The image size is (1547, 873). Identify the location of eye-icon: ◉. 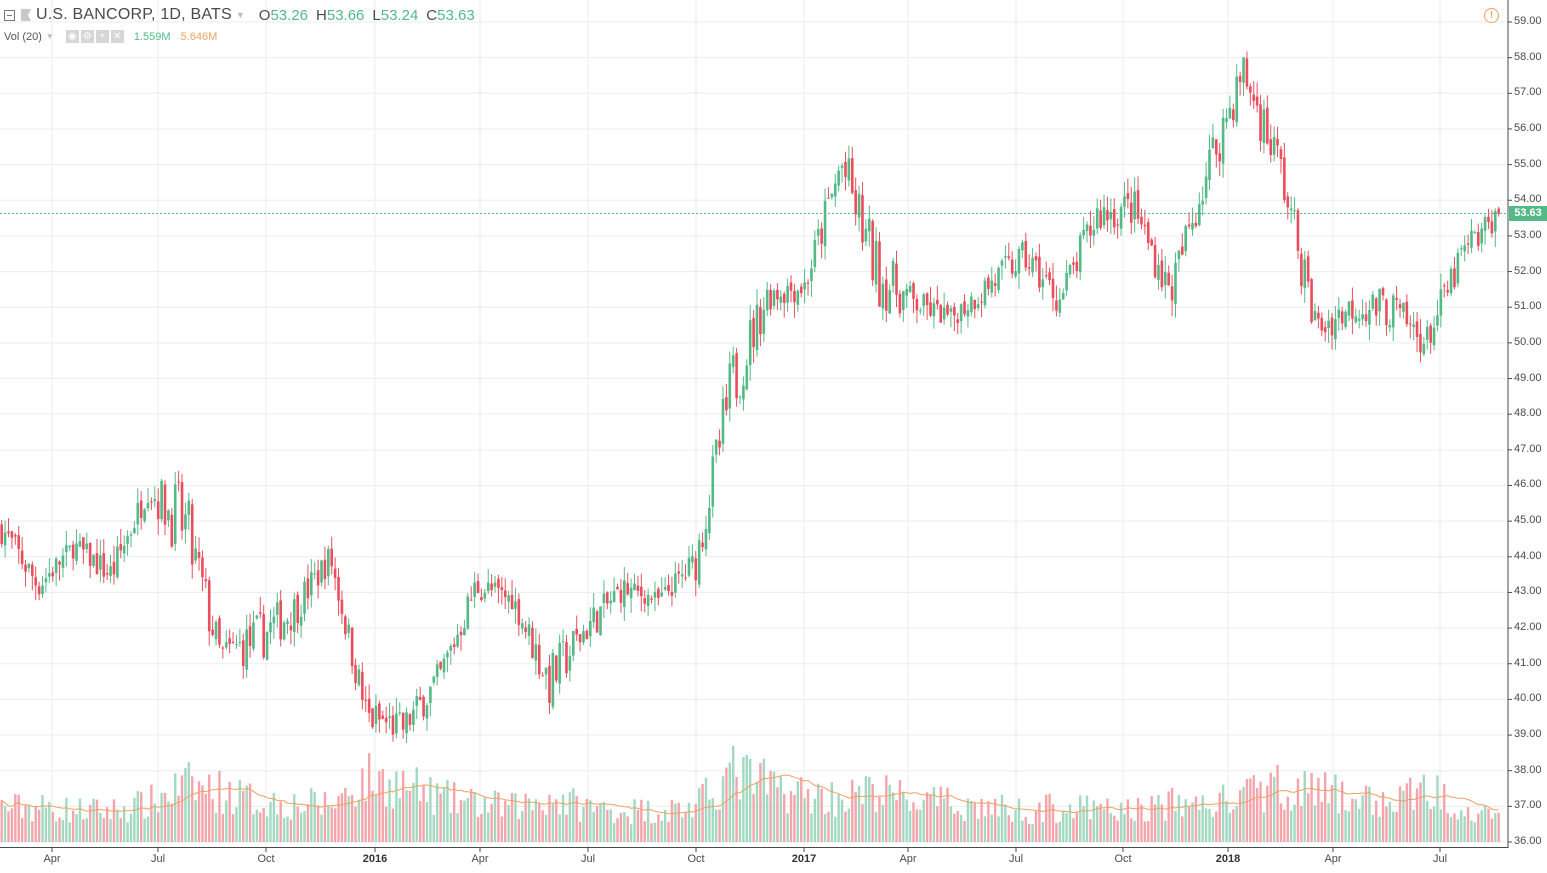
(72, 36).